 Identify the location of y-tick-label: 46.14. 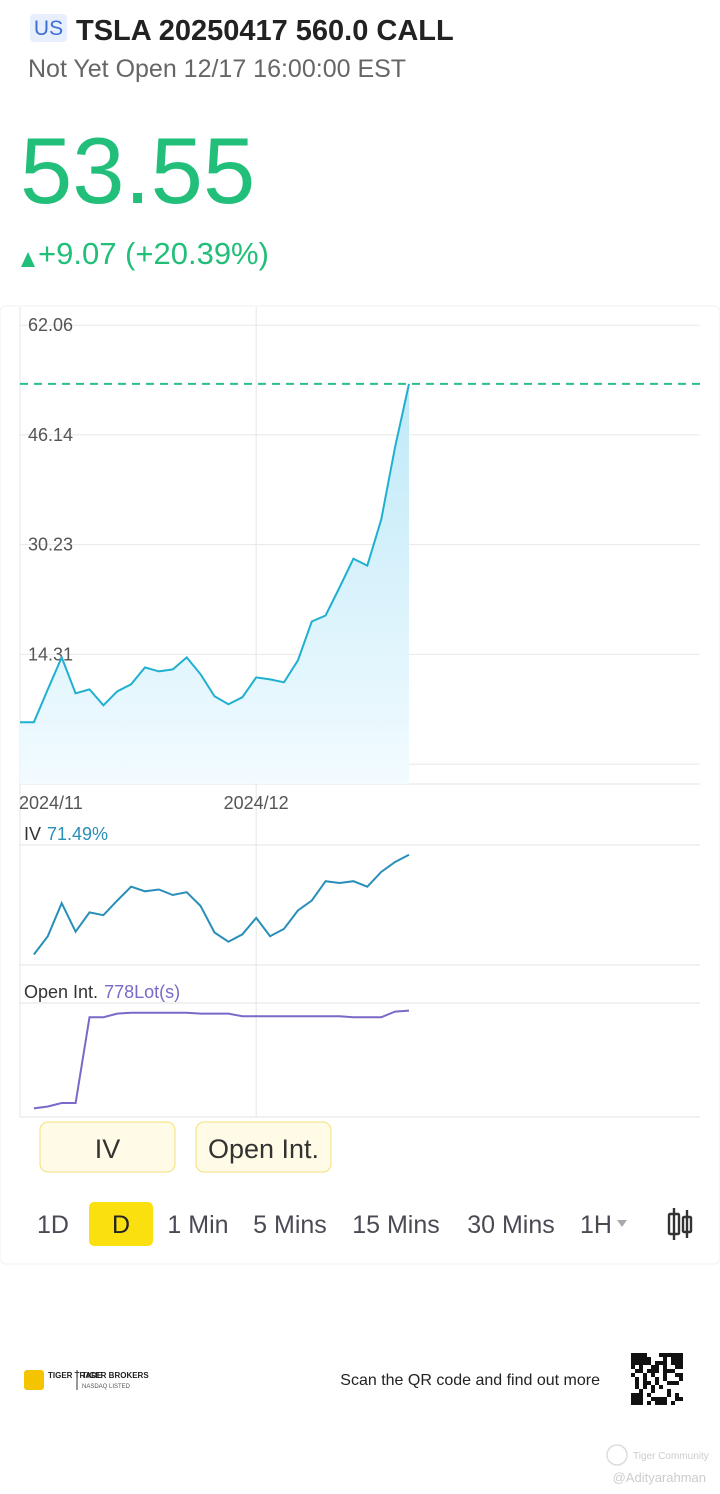
(50, 435).